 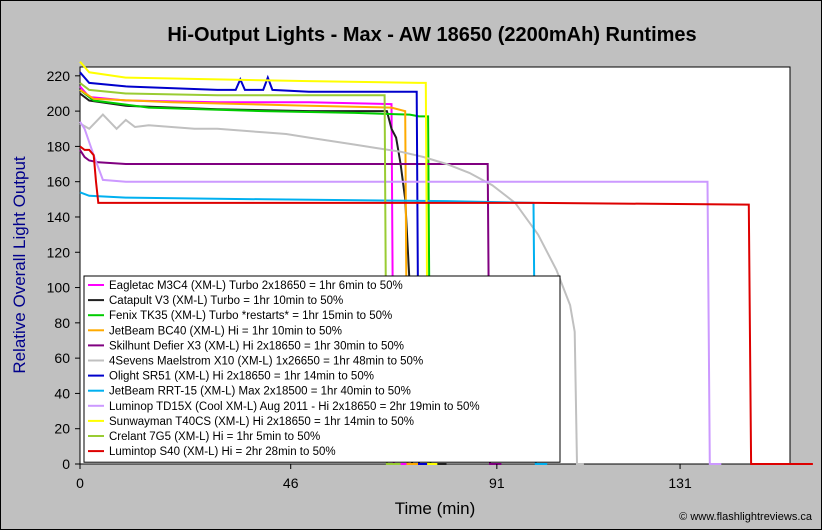 What do you see at coordinates (62, 393) in the screenshot?
I see `y-tick-label: 40` at bounding box center [62, 393].